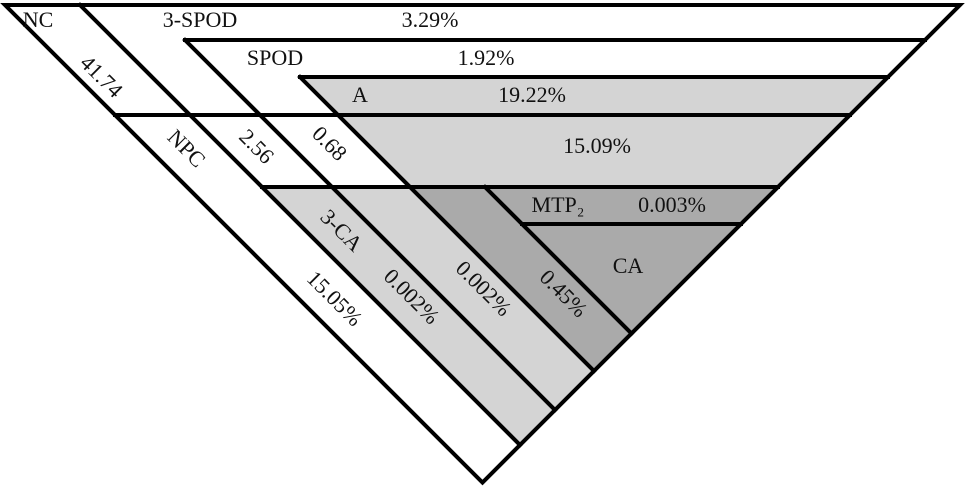 The image size is (969, 486). Describe the element at coordinates (558, 204) in the screenshot. I see `label: MTP₂` at that location.